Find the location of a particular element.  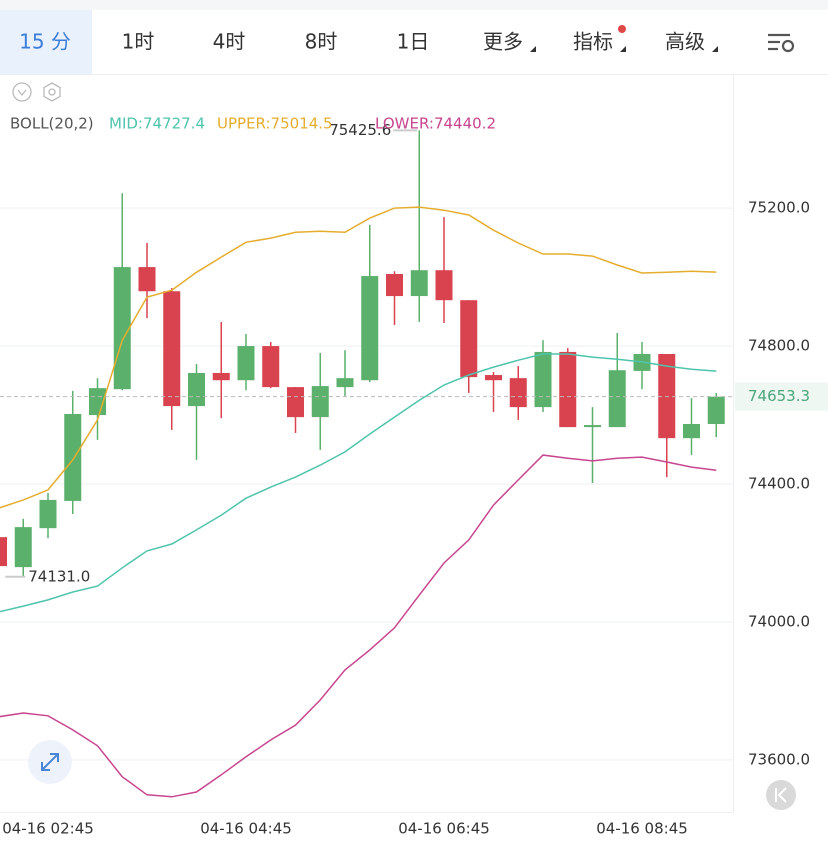

y-tick-label: 74400.0 is located at coordinates (779, 484).